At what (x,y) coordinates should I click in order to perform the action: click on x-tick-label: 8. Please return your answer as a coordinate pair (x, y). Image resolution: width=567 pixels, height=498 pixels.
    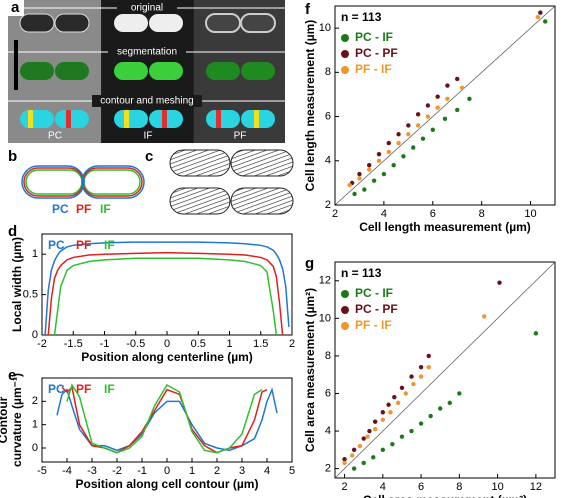
    Looking at the image, I should click on (459, 487).